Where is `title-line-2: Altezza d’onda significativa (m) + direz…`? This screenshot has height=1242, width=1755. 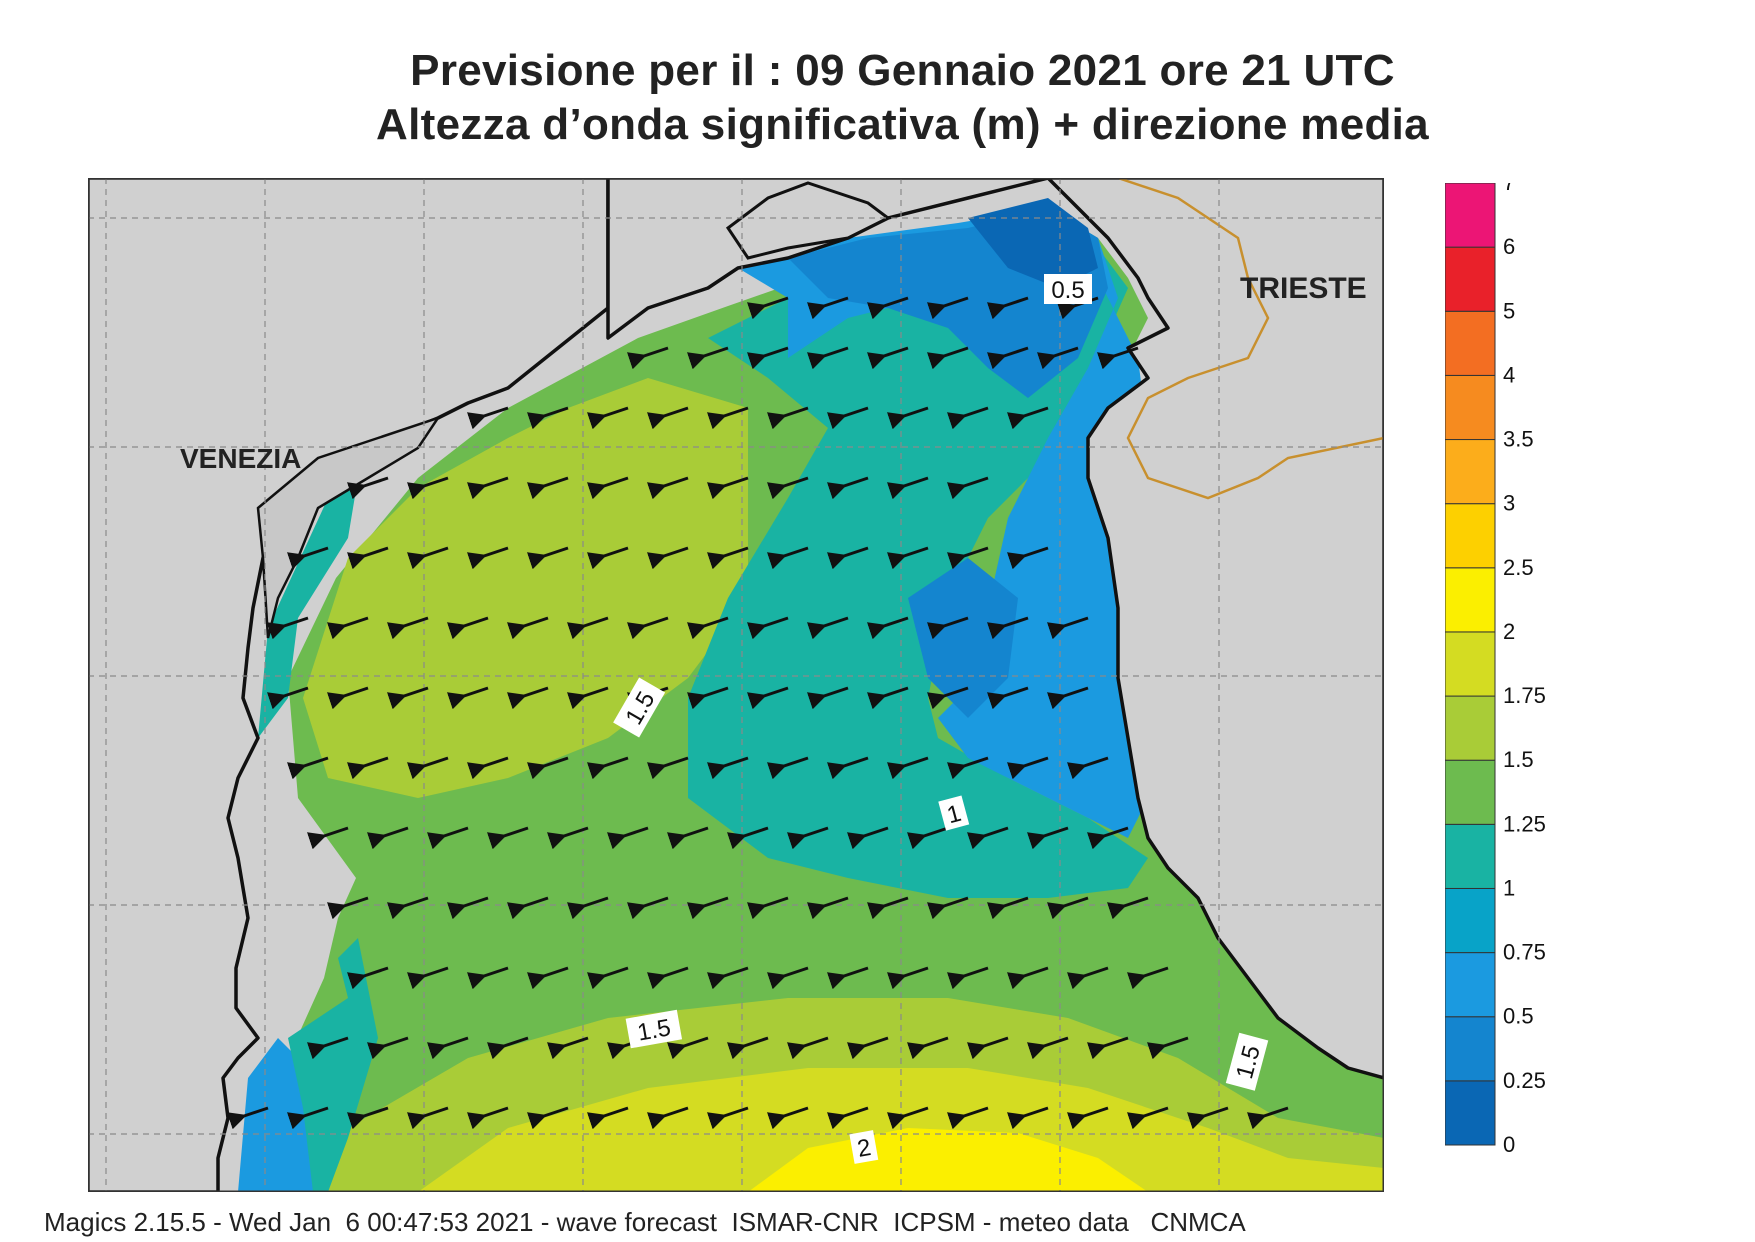
title-line-2: Altezza d’onda significativa (m) + direz… is located at coordinates (902, 124).